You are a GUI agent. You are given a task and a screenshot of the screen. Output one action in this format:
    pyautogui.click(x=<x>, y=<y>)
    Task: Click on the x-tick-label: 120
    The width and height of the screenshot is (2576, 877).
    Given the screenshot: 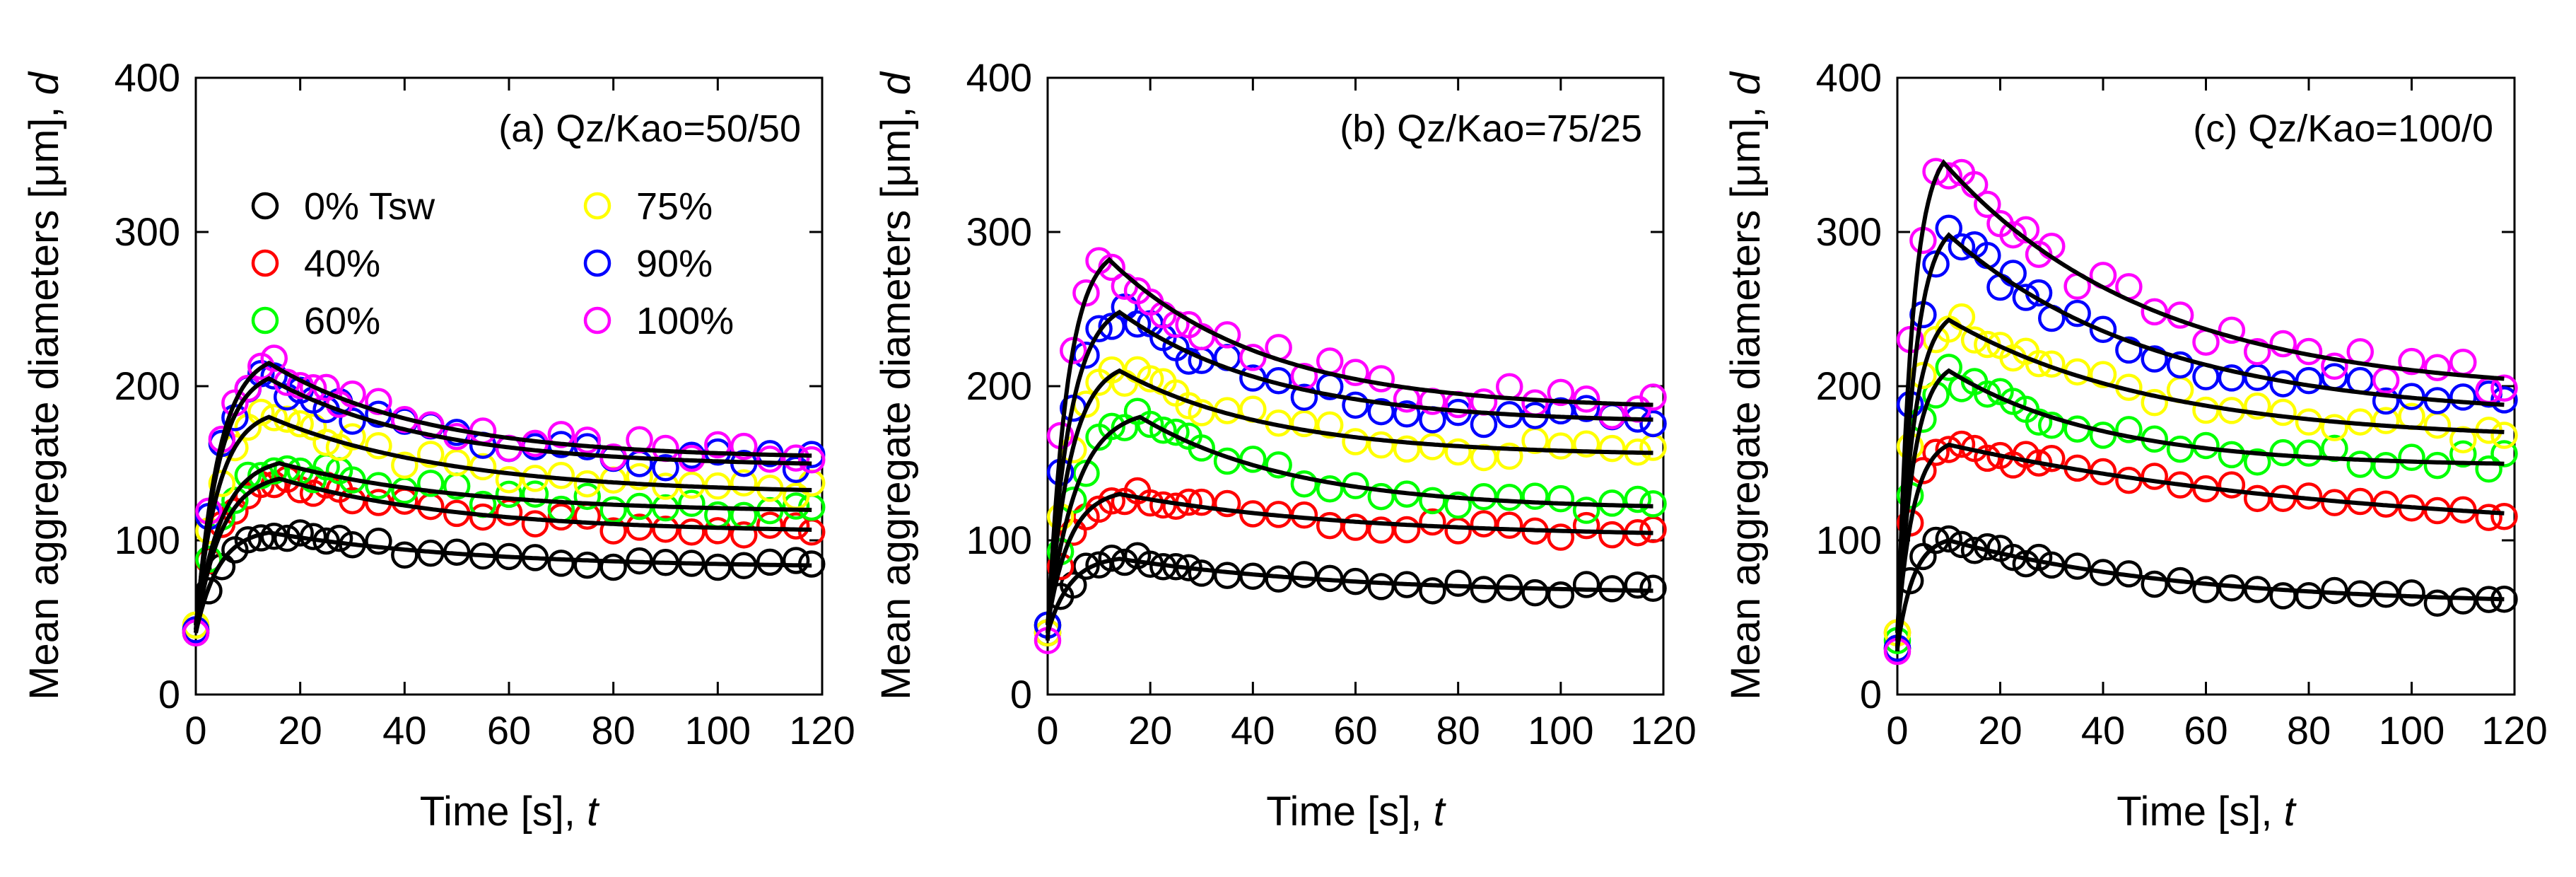 What is the action you would take?
    pyautogui.click(x=822, y=731)
    